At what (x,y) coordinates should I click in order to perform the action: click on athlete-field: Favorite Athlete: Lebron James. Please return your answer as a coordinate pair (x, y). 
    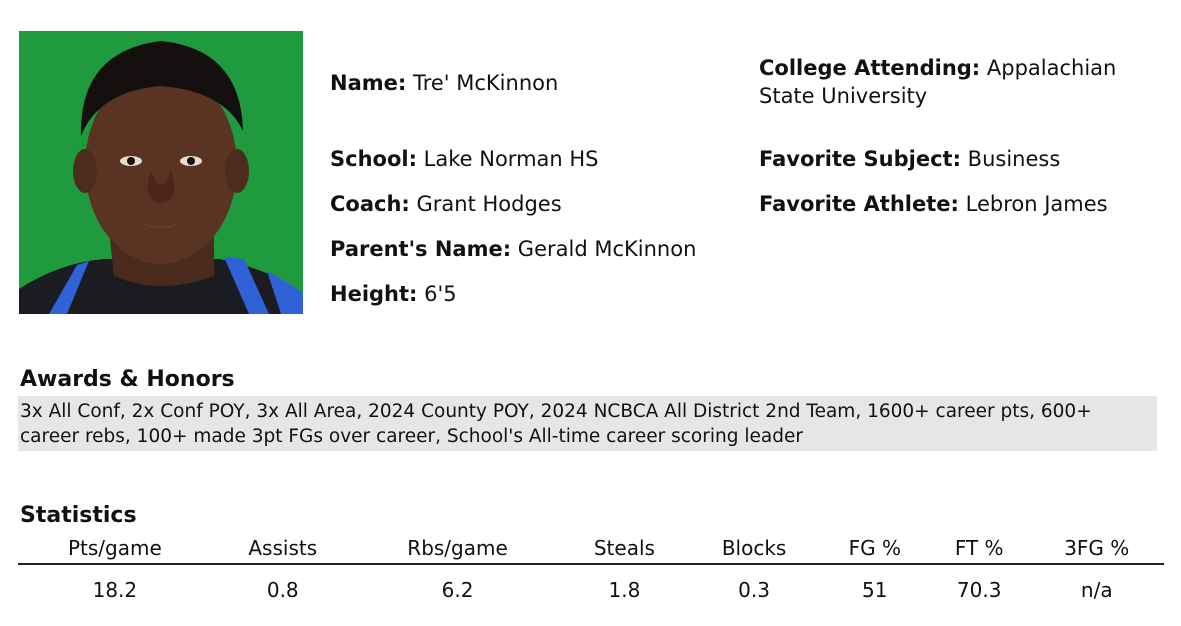
    Looking at the image, I should click on (933, 204).